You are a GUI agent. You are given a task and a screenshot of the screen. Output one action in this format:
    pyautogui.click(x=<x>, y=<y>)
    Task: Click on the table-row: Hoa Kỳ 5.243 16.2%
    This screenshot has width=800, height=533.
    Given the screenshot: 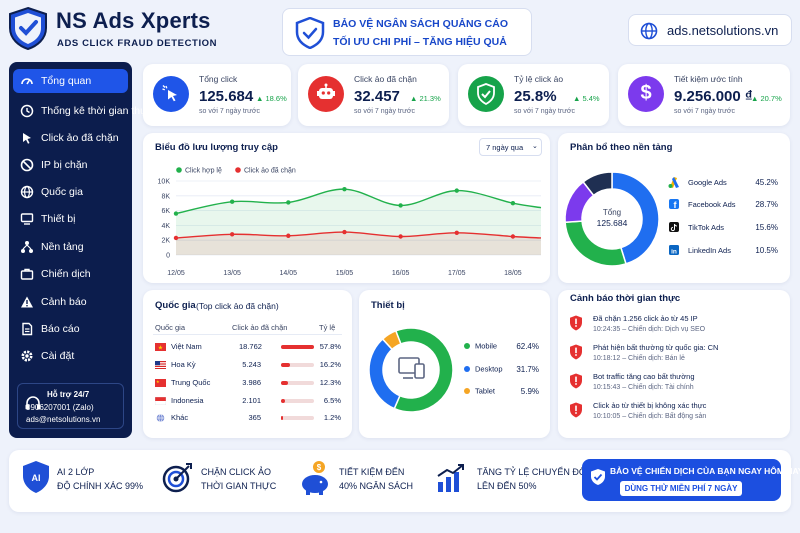 What is the action you would take?
    pyautogui.click(x=247, y=366)
    